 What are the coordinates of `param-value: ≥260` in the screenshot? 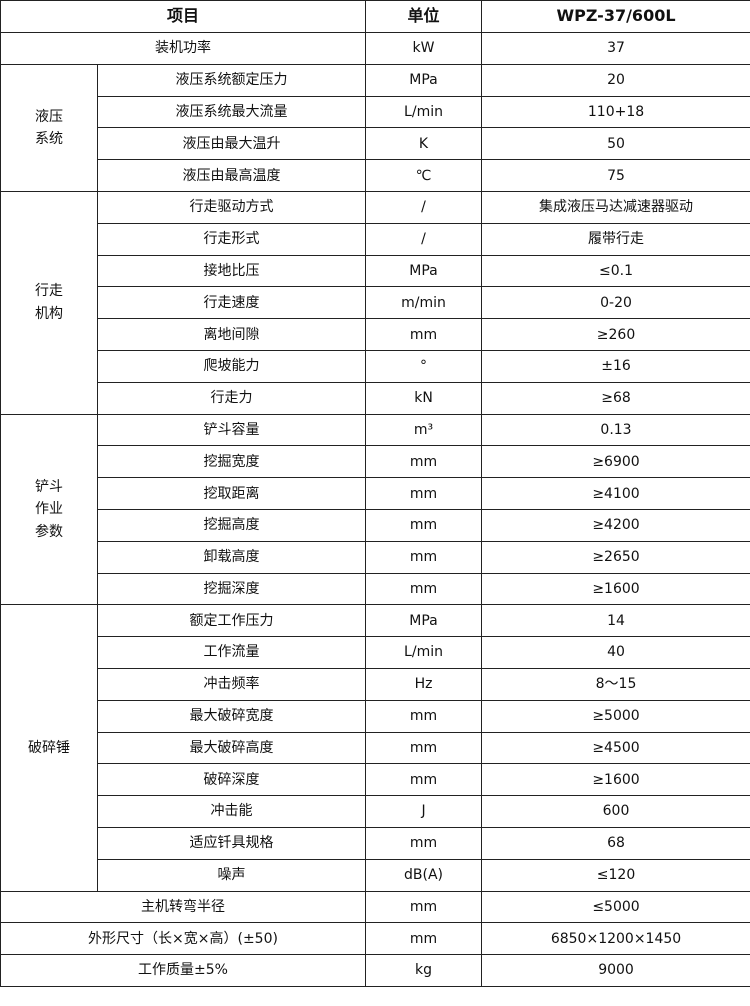 It's located at (615, 334).